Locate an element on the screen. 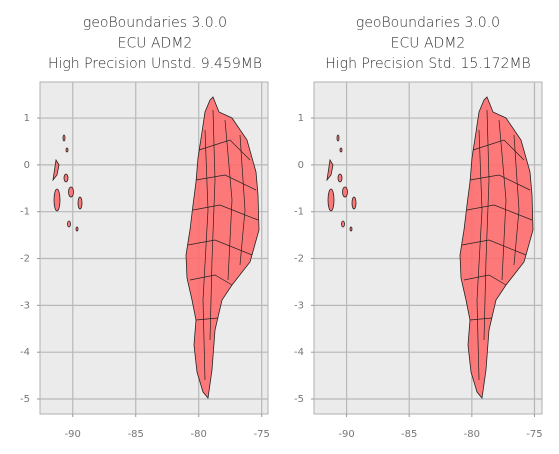 Image resolution: width=559 pixels, height=454 pixels. chart-title: High Precision Unstd. 9.459MB is located at coordinates (155, 64).